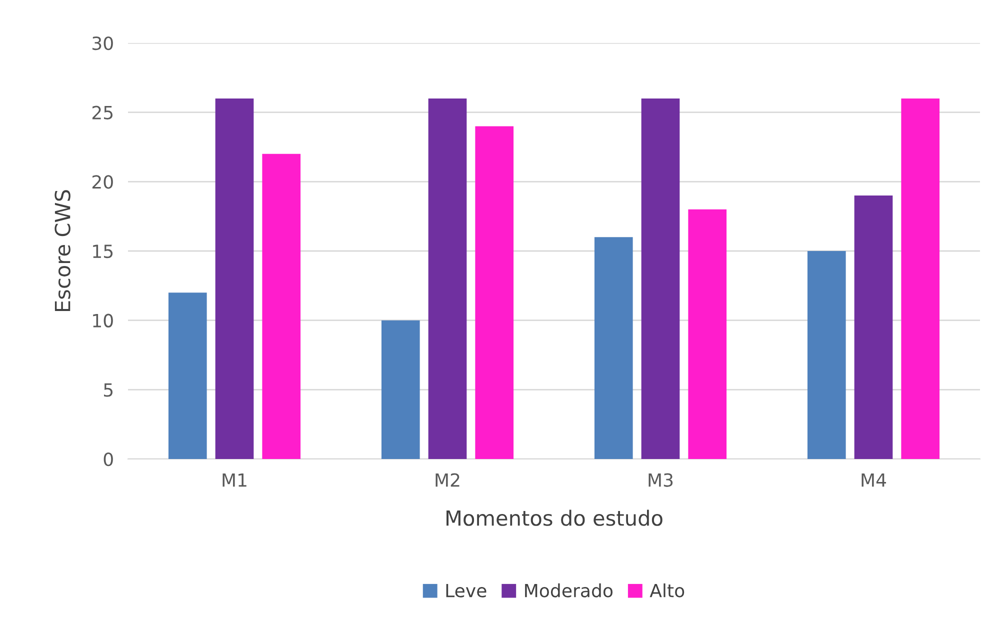  What do you see at coordinates (102, 182) in the screenshot?
I see `y-tick-label: 20` at bounding box center [102, 182].